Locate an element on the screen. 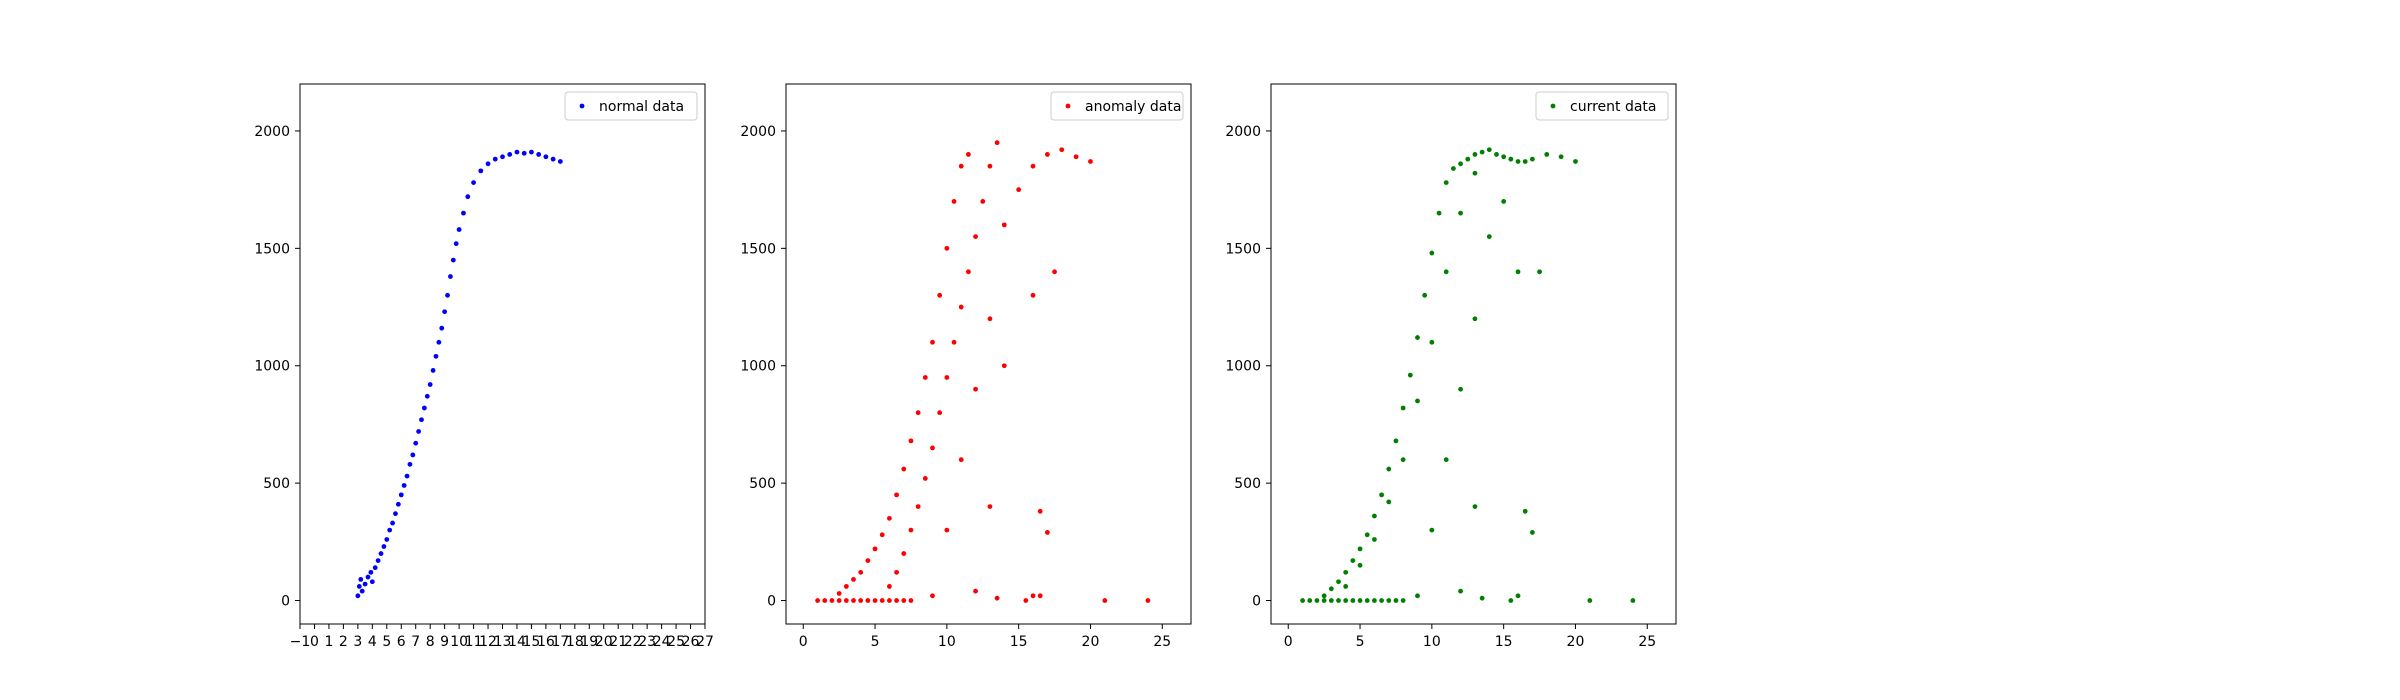 The height and width of the screenshot is (700, 2400). x-tick-label: 1 is located at coordinates (328, 642).